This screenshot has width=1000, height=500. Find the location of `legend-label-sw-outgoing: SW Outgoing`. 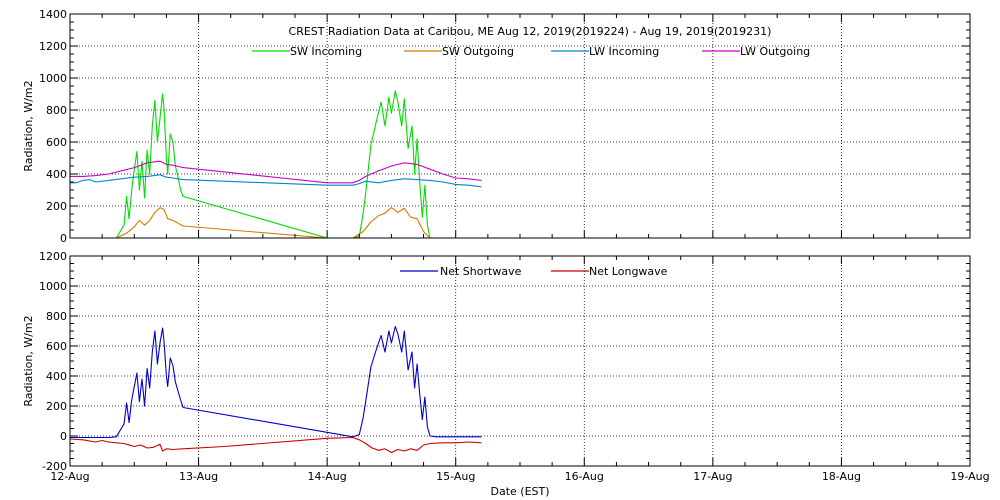

legend-label-sw-outgoing: SW Outgoing is located at coordinates (478, 51).